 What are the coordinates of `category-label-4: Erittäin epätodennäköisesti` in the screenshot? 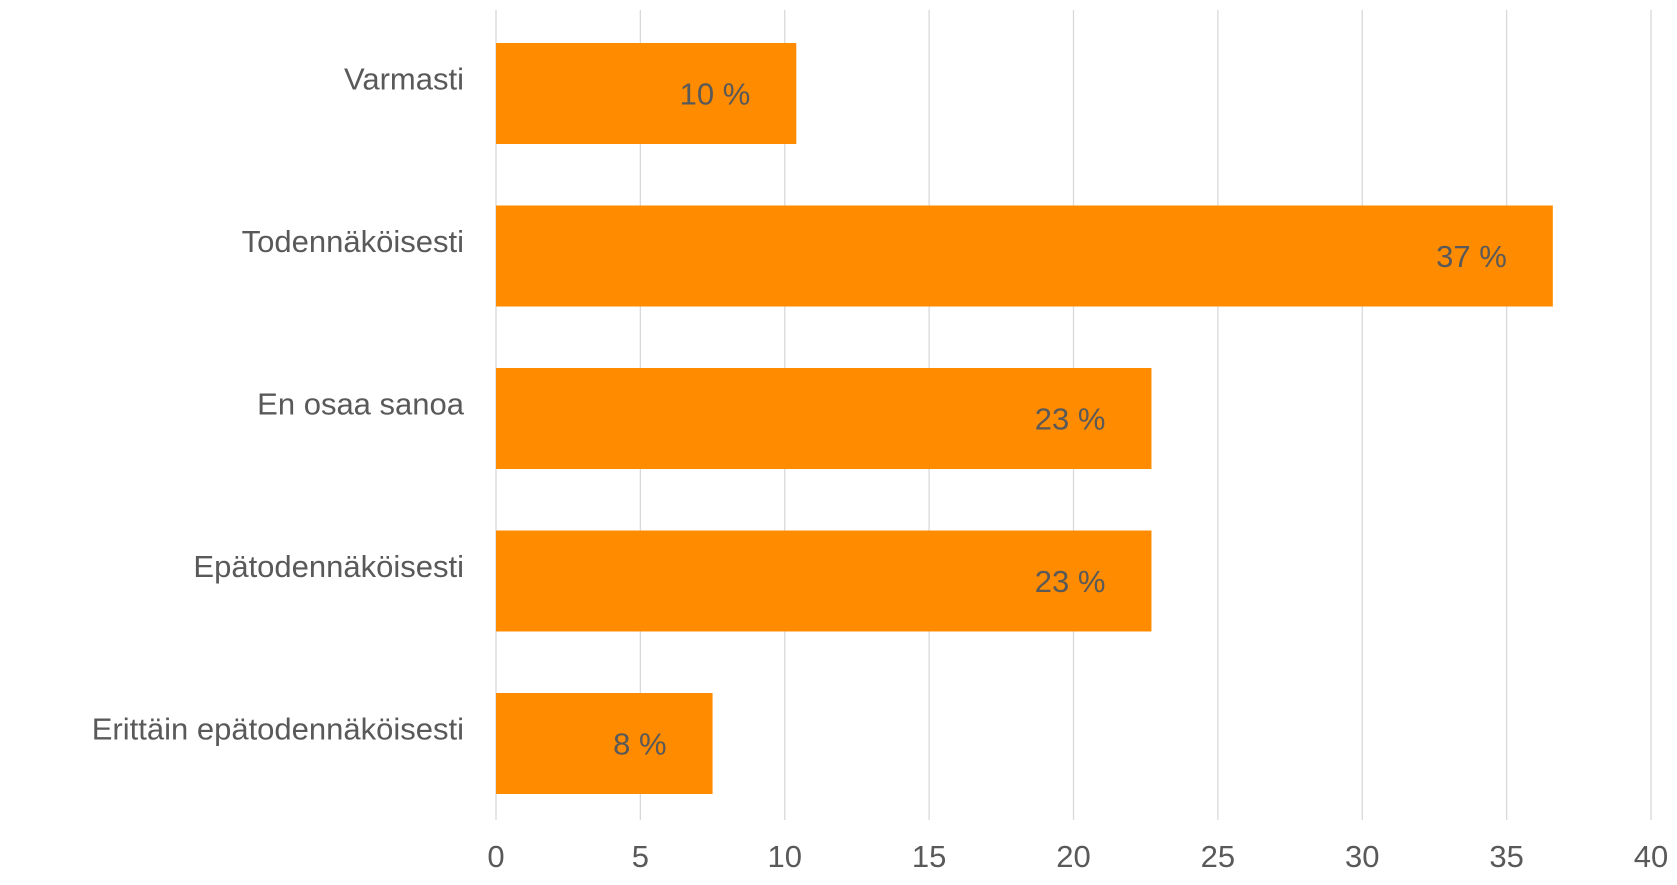 It's located at (278, 729).